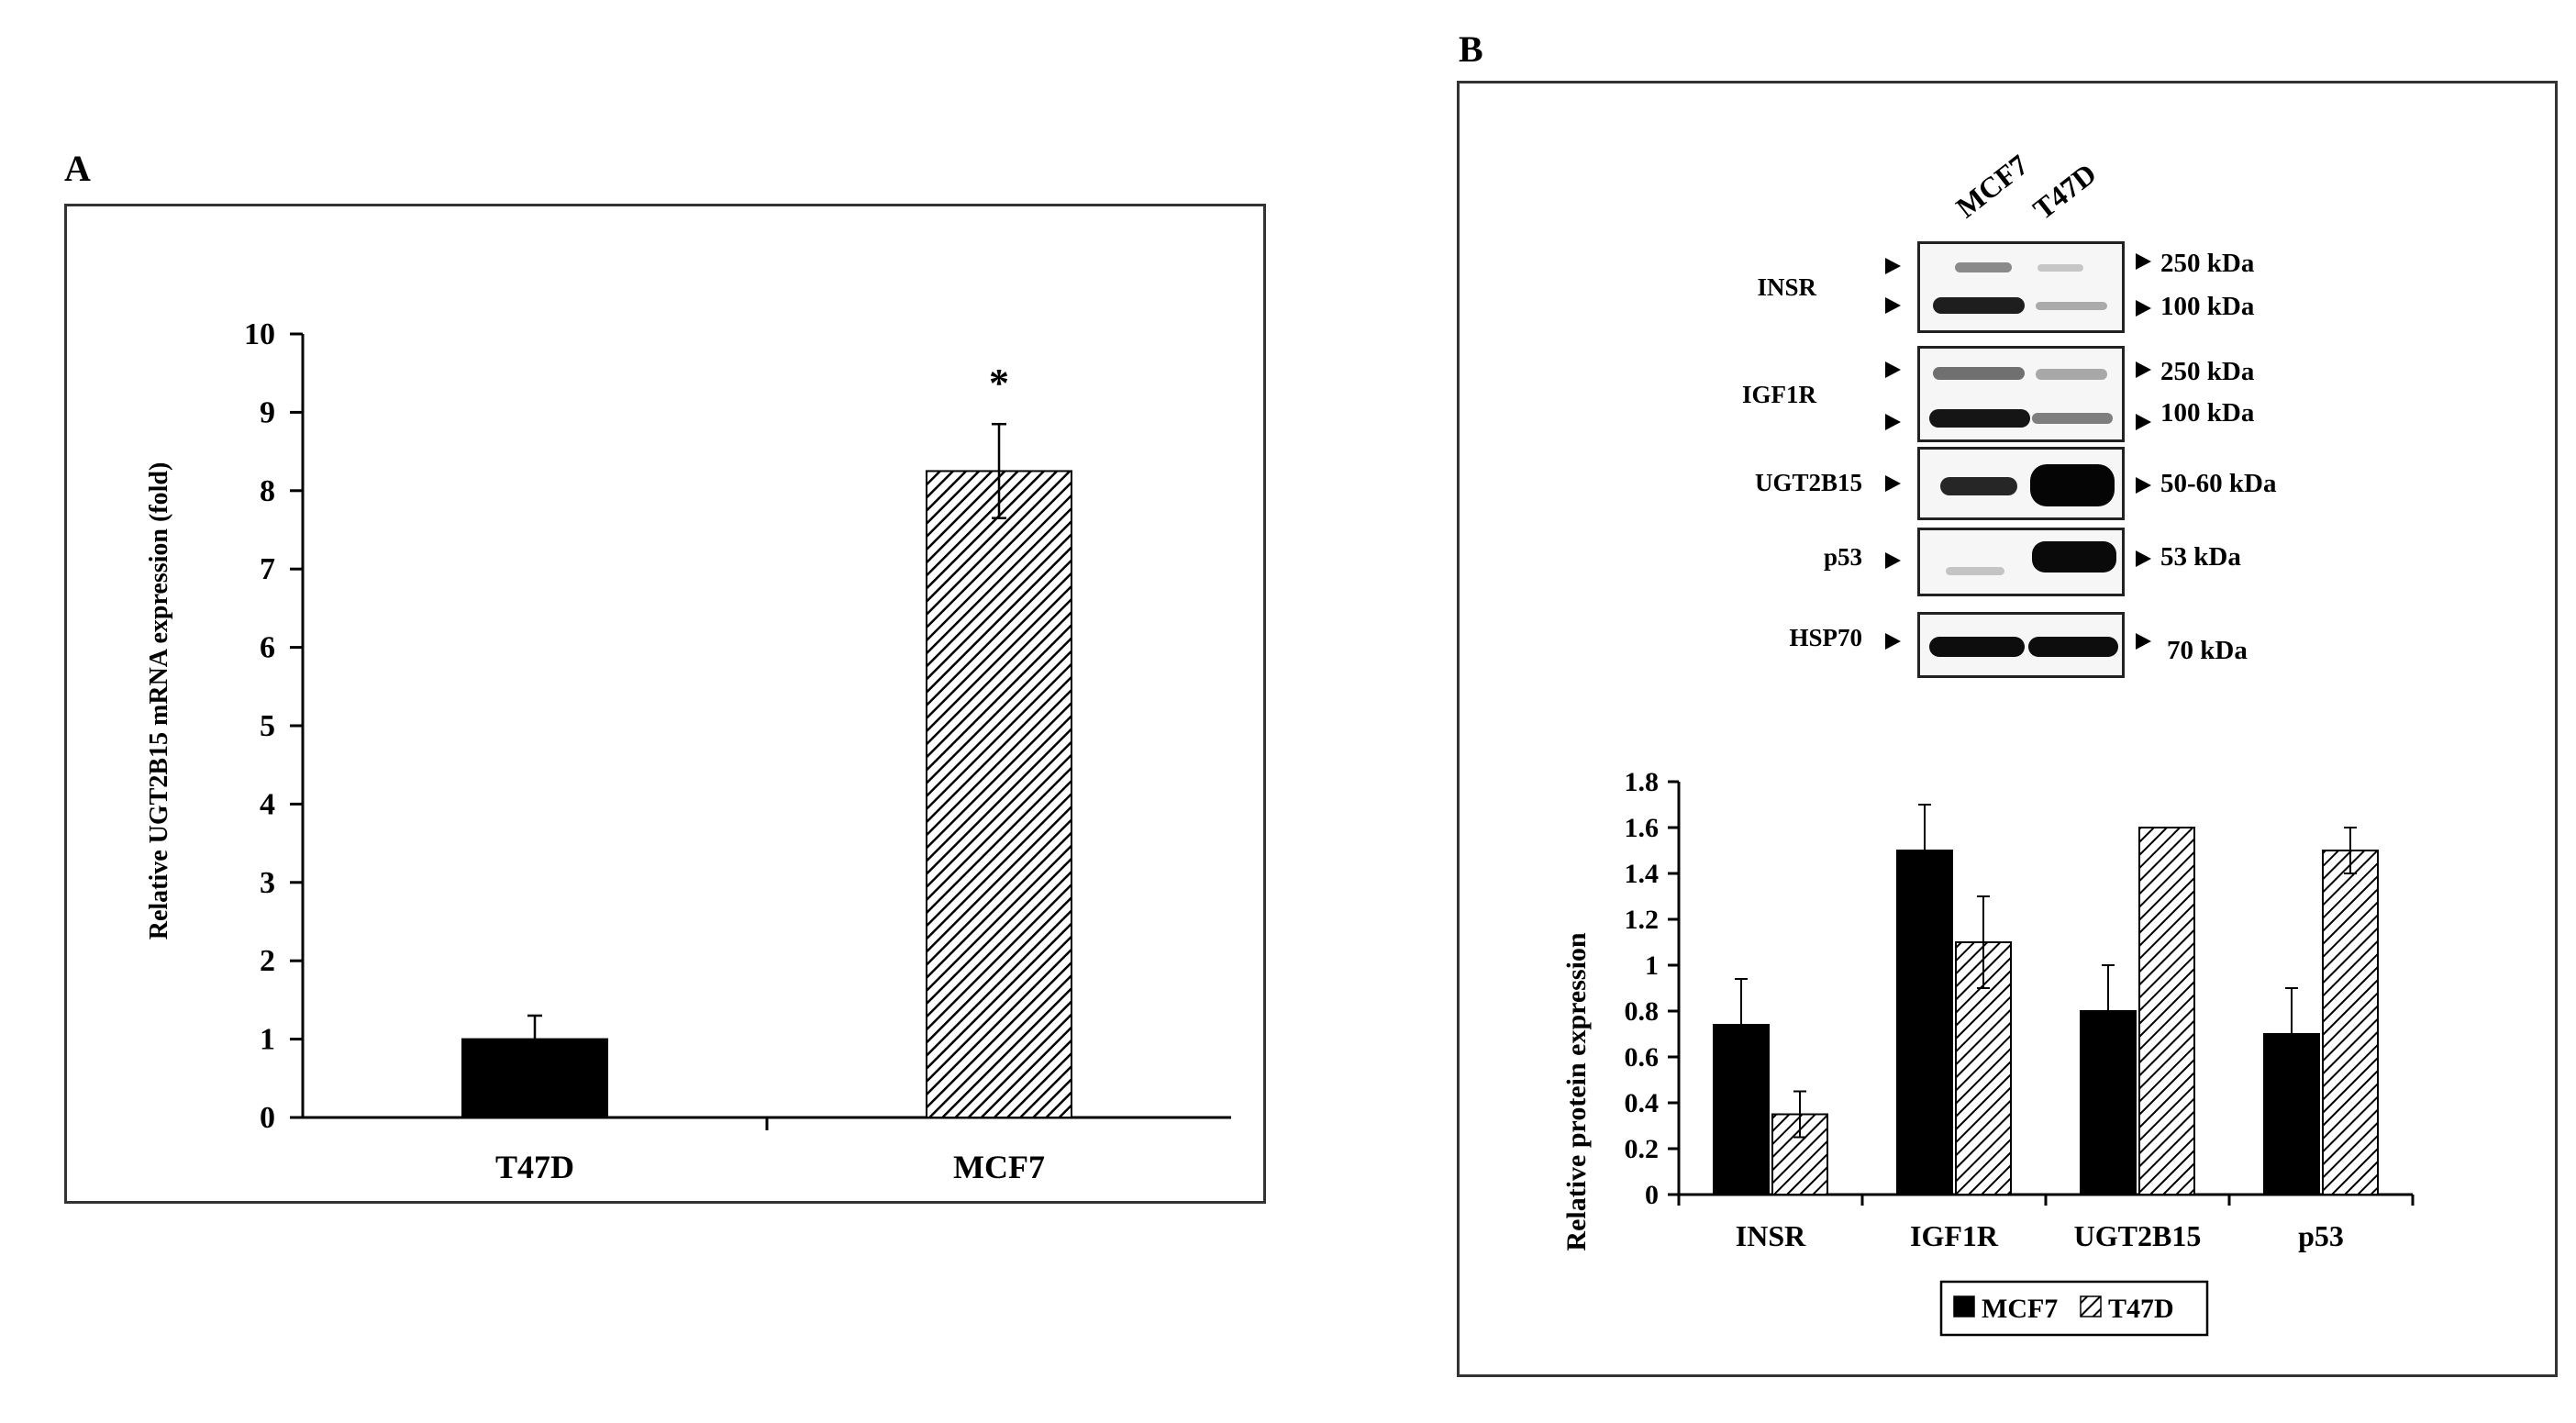 The height and width of the screenshot is (1423, 2576). I want to click on wb-strip-igf1r, so click(2021, 394).